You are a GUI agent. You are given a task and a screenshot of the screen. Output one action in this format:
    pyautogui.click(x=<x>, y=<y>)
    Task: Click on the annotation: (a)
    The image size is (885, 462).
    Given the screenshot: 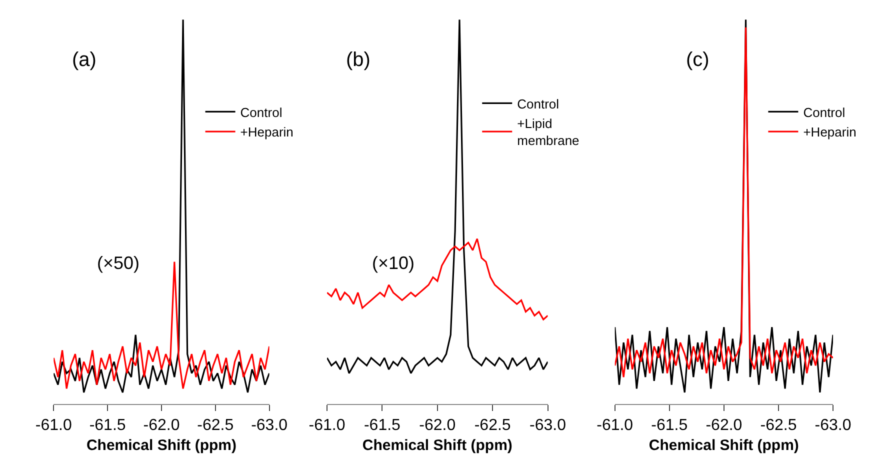 What is the action you would take?
    pyautogui.click(x=84, y=60)
    